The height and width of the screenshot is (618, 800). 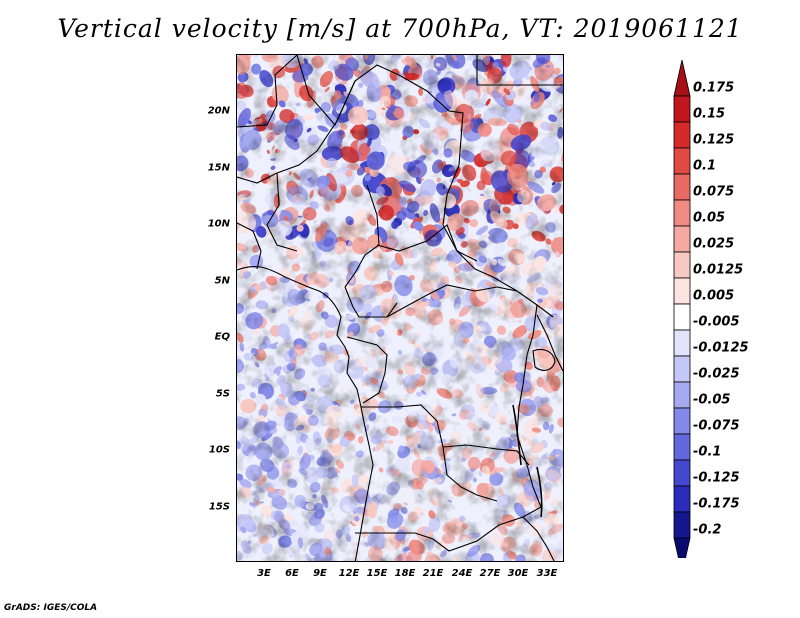 I want to click on lon-label-30e: 30E, so click(x=518, y=573).